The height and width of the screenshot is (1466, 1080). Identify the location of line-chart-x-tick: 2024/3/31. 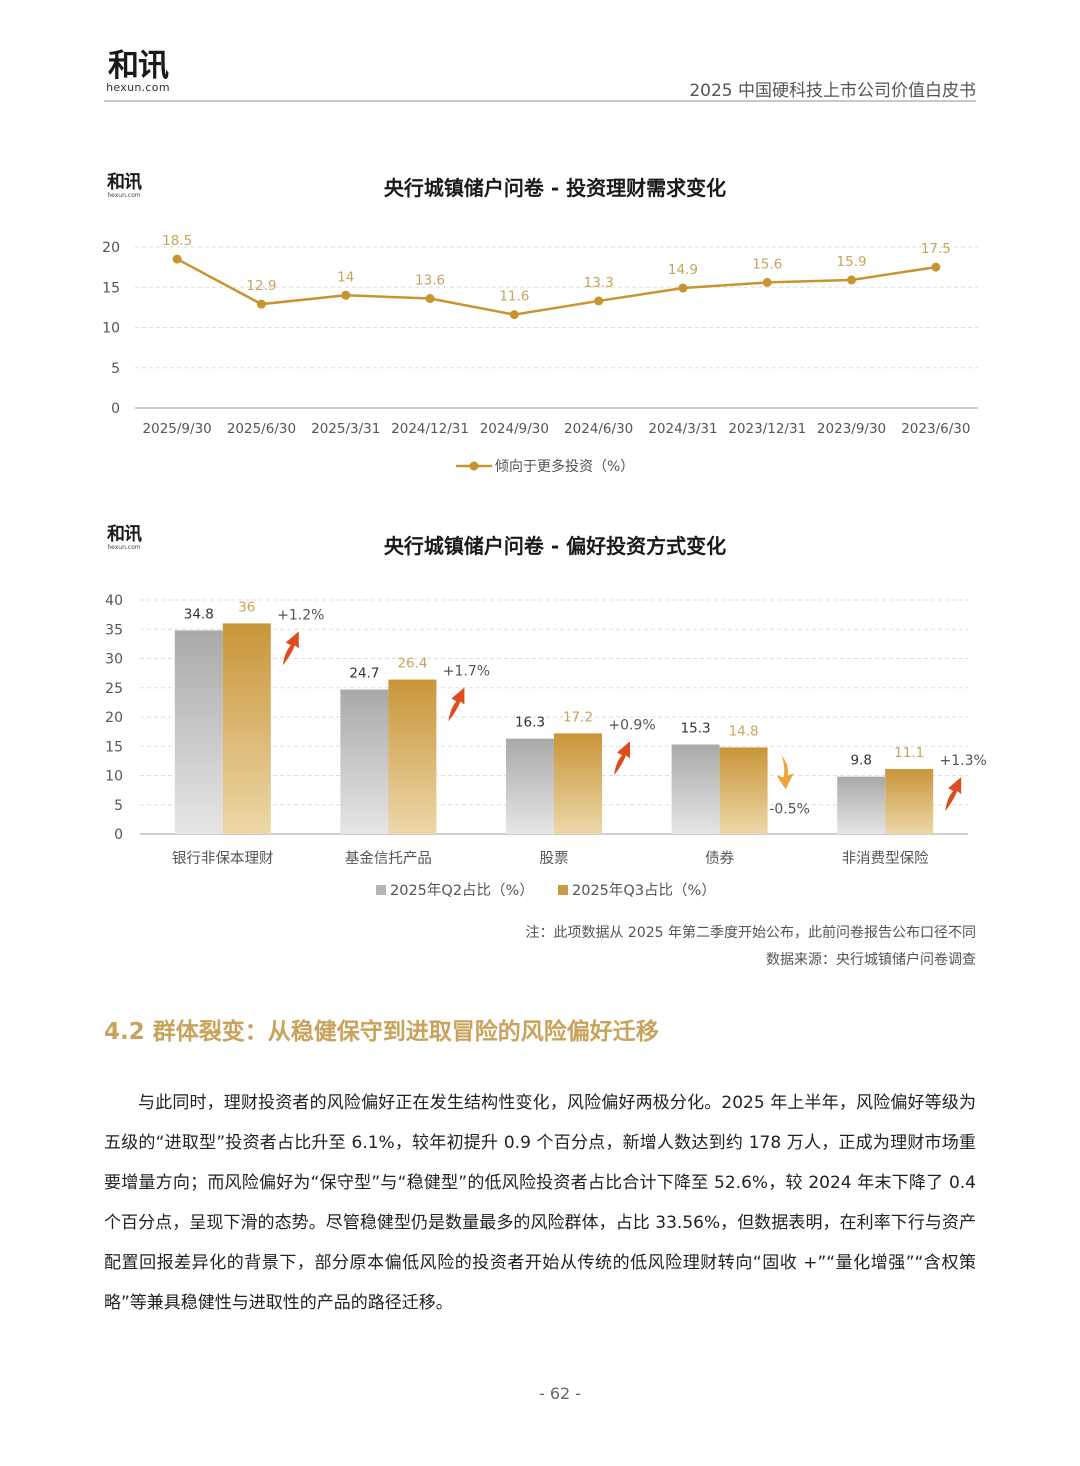
(682, 429).